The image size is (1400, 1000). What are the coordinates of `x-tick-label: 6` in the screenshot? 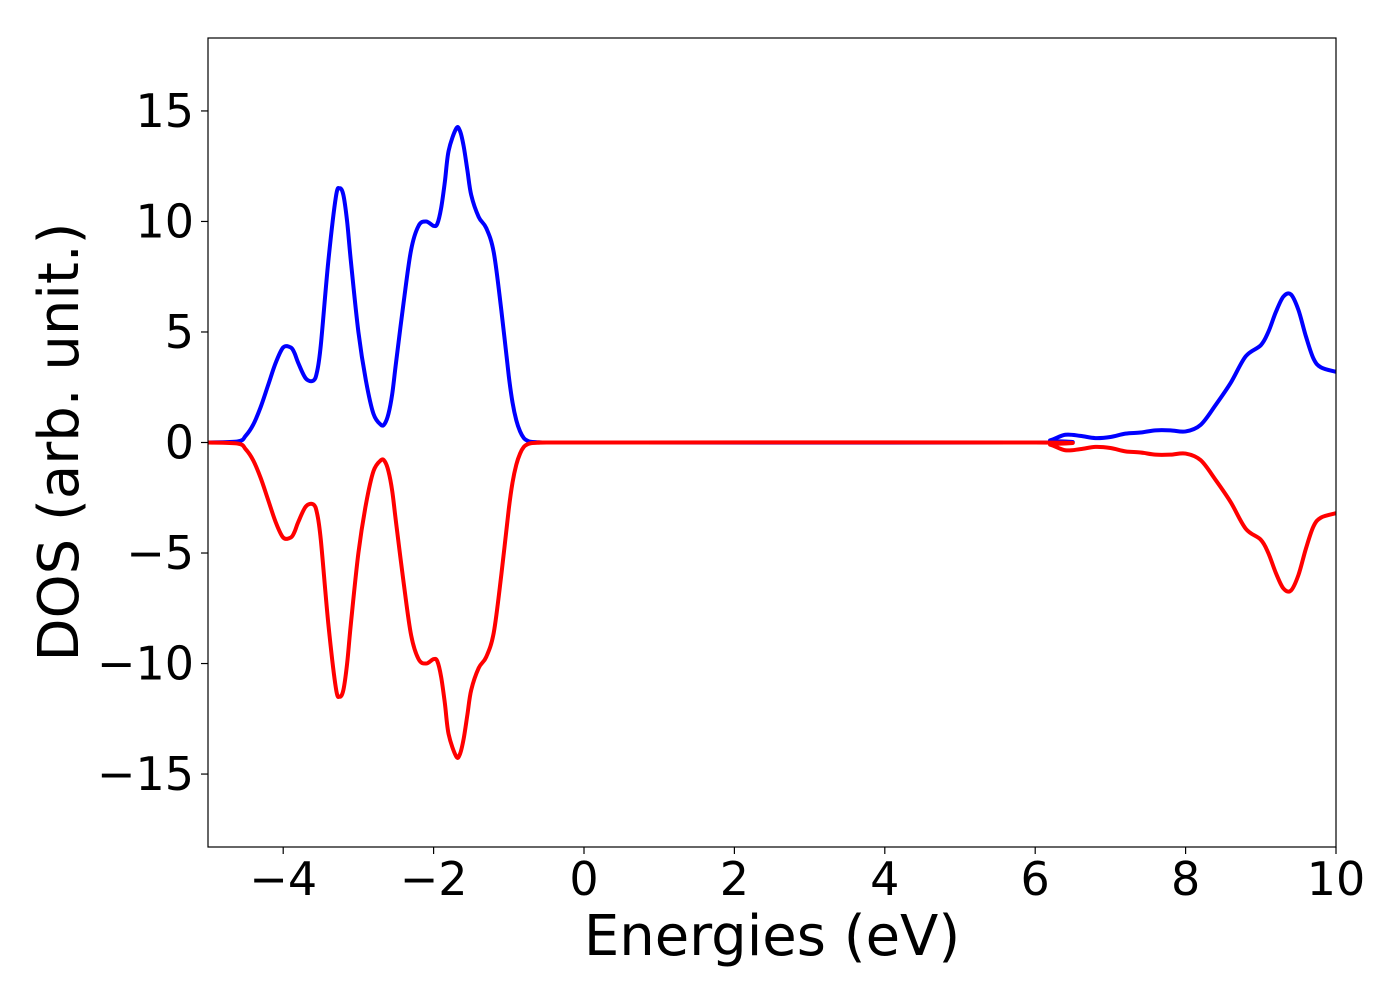 It's located at (1035, 879).